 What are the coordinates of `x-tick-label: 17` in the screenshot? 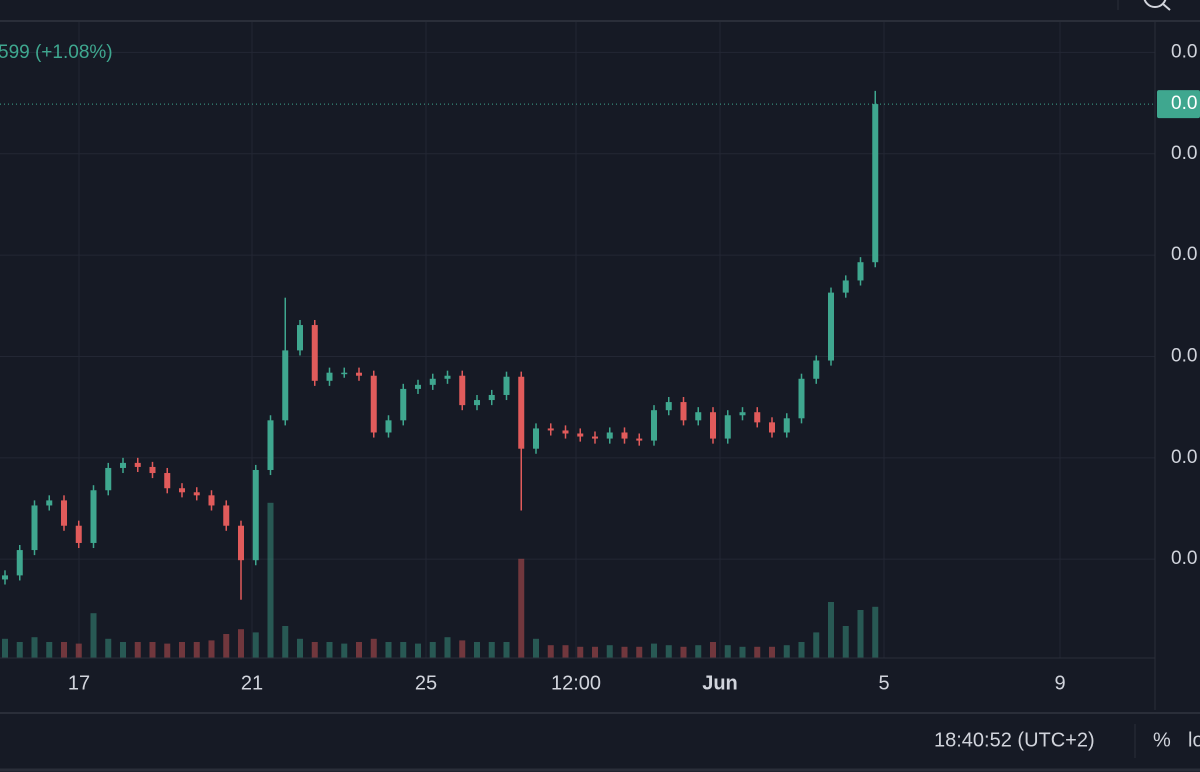 It's located at (79, 683).